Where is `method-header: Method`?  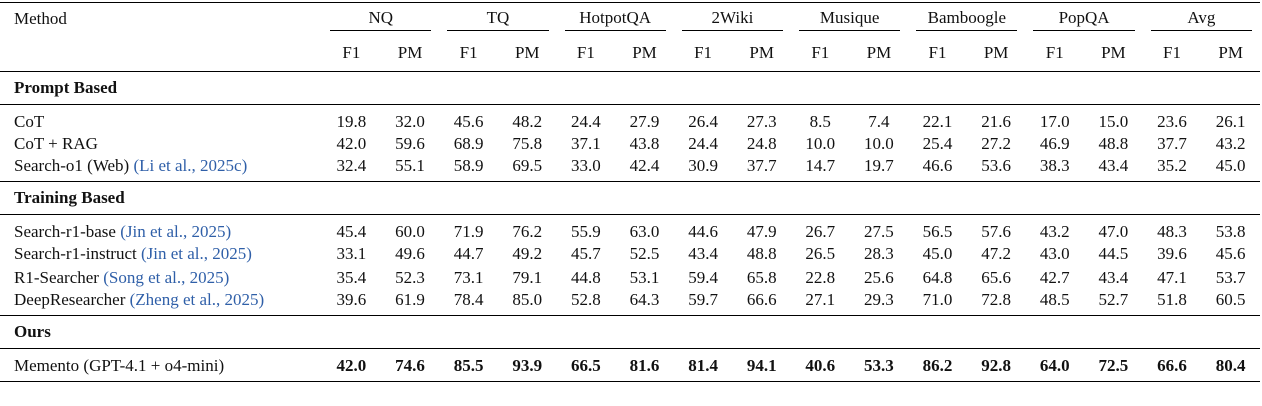
method-header: Method is located at coordinates (40, 19).